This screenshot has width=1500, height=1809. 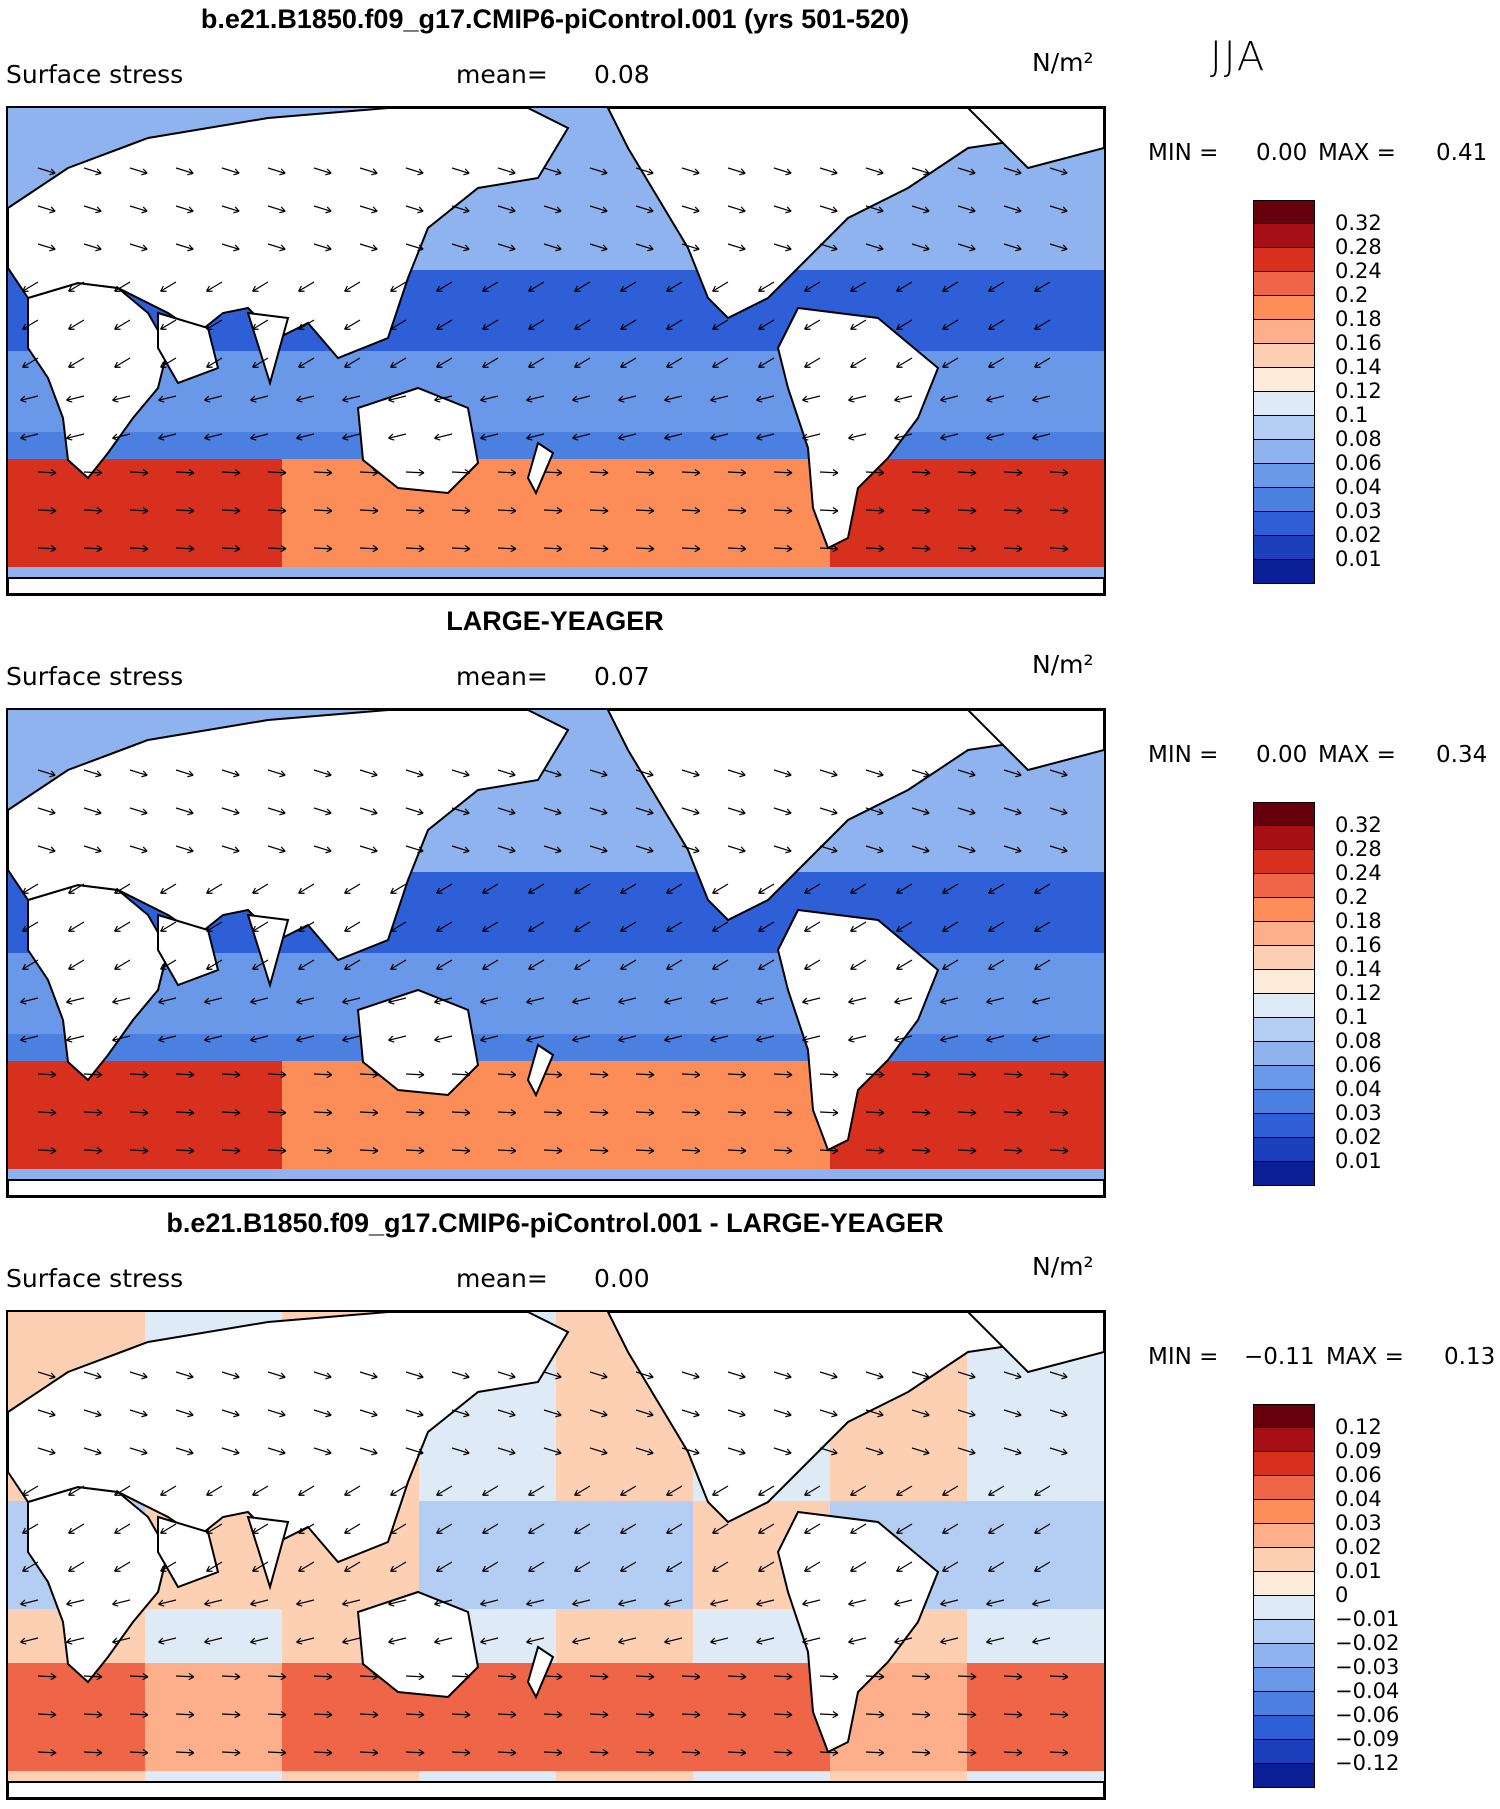 I want to click on continent-greenland, so click(x=1035, y=741).